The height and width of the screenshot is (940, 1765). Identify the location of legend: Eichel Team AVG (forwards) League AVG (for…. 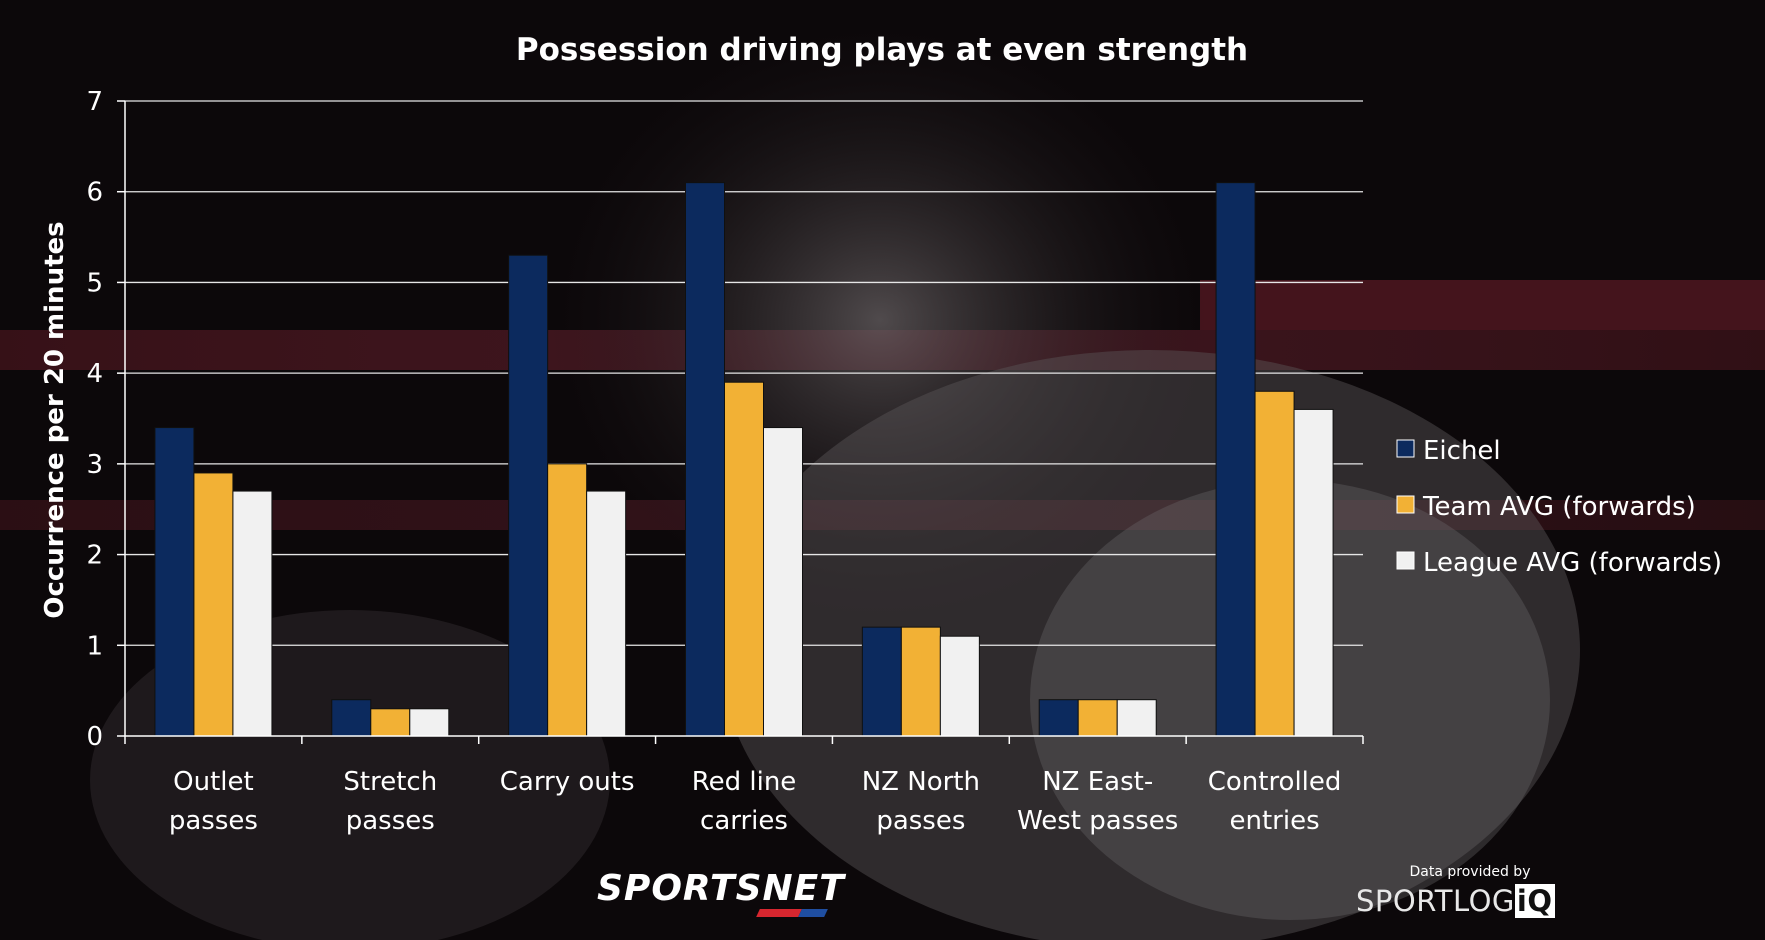
(1559, 507).